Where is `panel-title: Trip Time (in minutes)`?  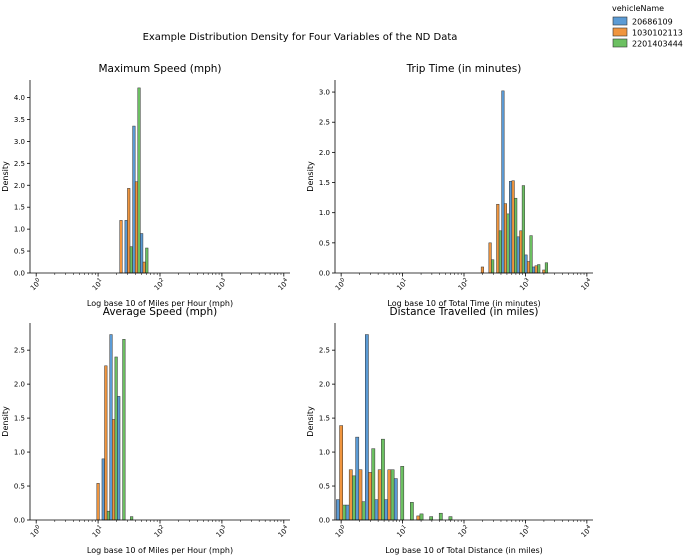
panel-title: Trip Time (in minutes) is located at coordinates (464, 69).